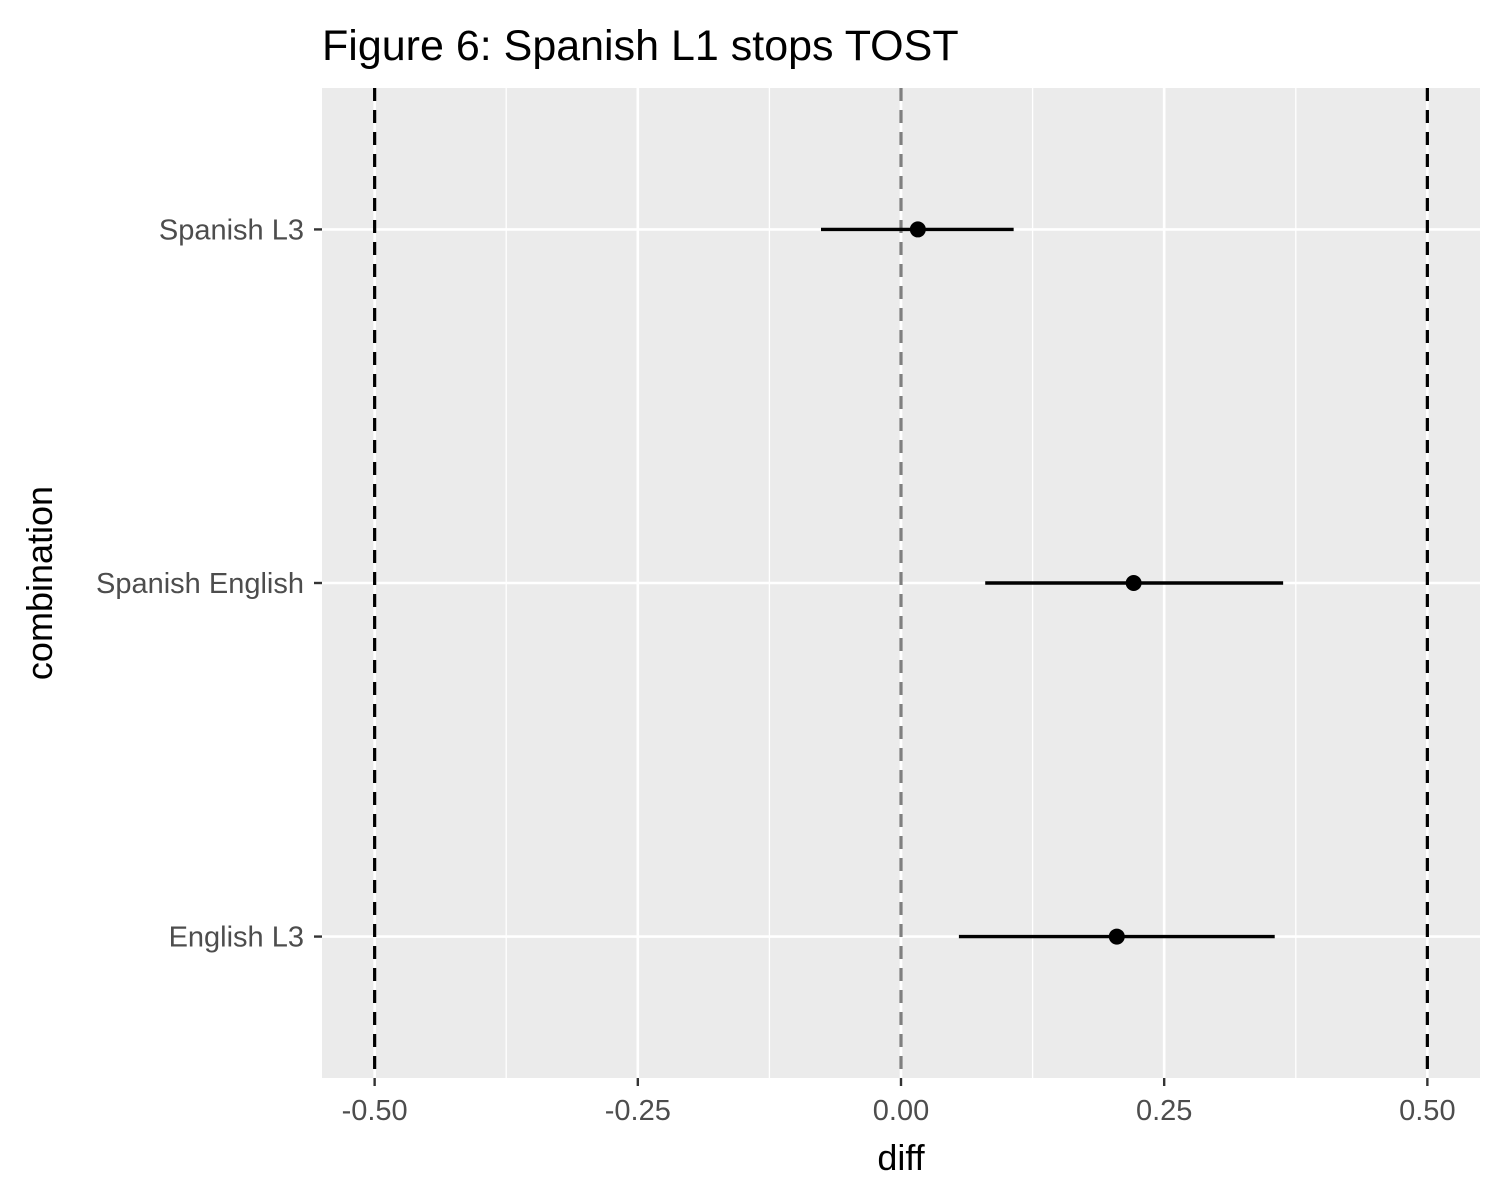  What do you see at coordinates (375, 1111) in the screenshot?
I see `x-tick-label: -0.50` at bounding box center [375, 1111].